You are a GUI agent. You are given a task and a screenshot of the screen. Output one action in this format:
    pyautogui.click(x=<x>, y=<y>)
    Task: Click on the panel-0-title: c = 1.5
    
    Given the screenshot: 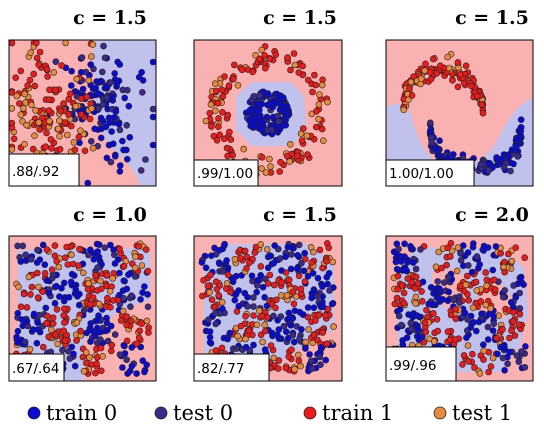 What is the action you would take?
    pyautogui.click(x=110, y=18)
    